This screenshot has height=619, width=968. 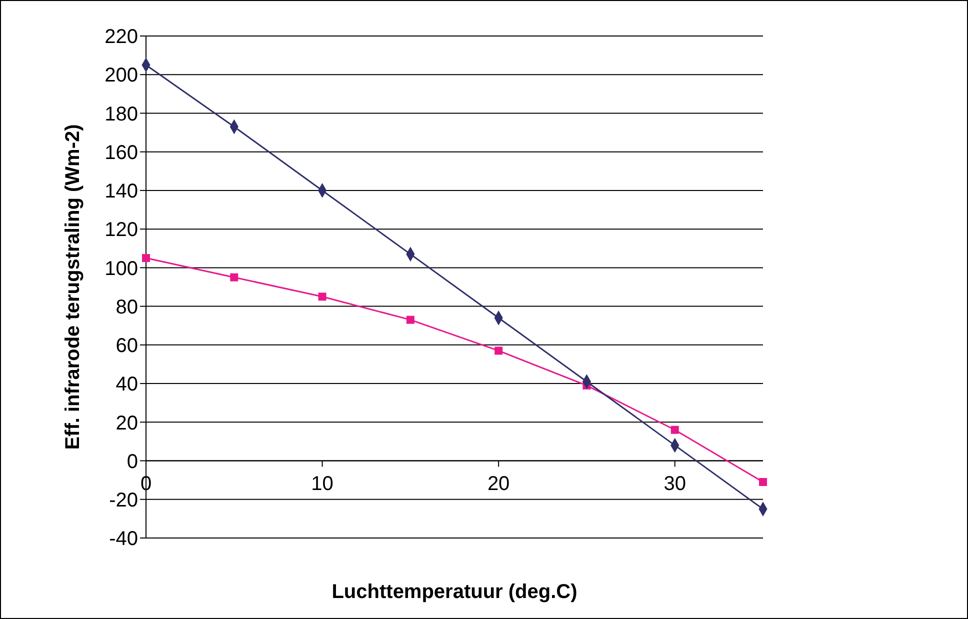 I want to click on y-tick-label: -40, so click(x=123, y=539).